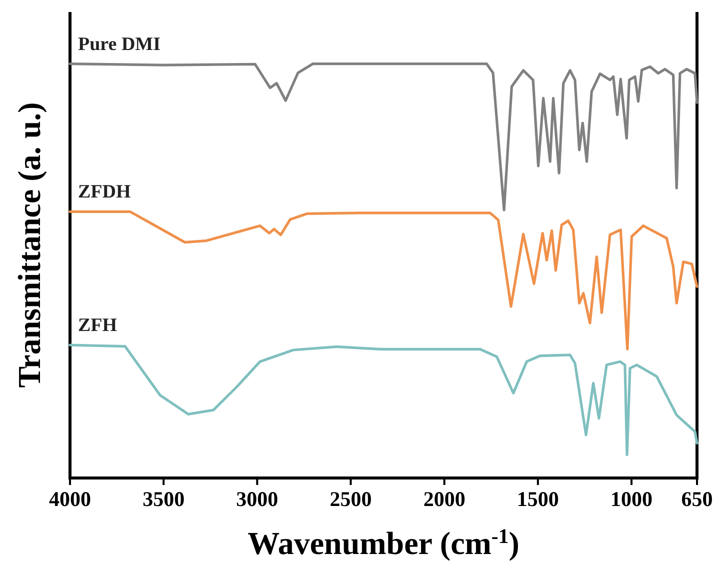  What do you see at coordinates (444, 499) in the screenshot?
I see `x-tick-label: 2000` at bounding box center [444, 499].